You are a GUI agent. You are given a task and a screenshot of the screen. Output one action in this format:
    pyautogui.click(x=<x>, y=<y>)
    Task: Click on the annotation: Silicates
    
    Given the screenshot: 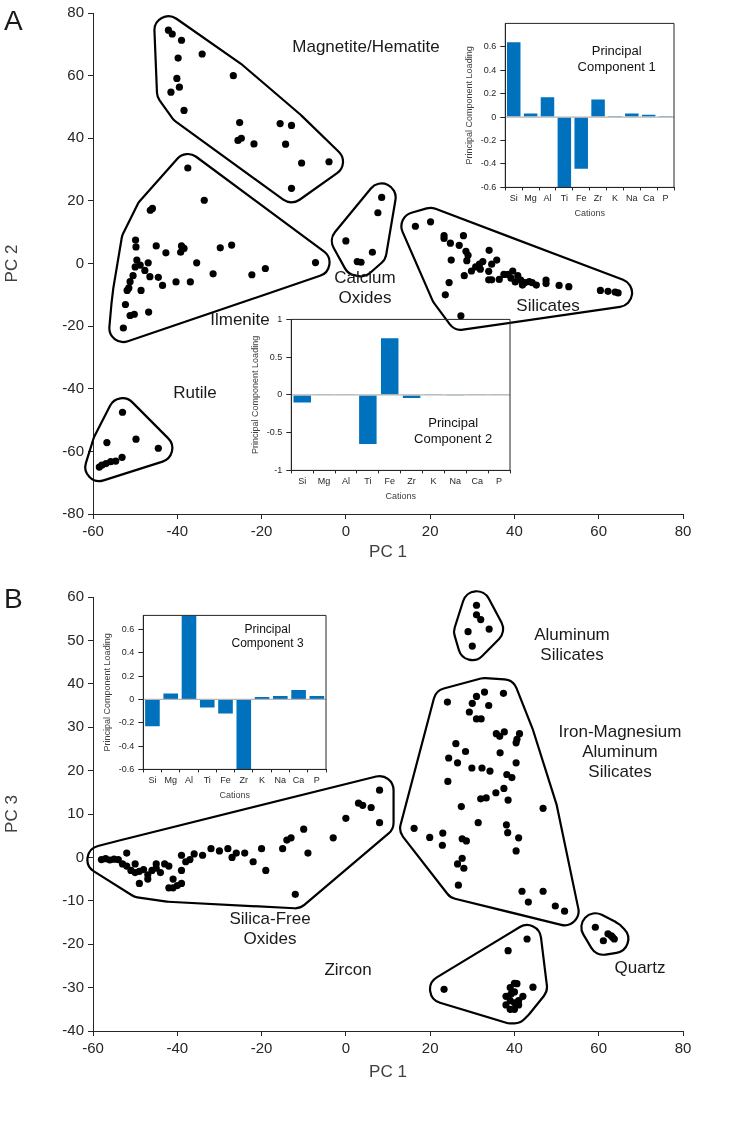 What is the action you would take?
    pyautogui.click(x=548, y=305)
    